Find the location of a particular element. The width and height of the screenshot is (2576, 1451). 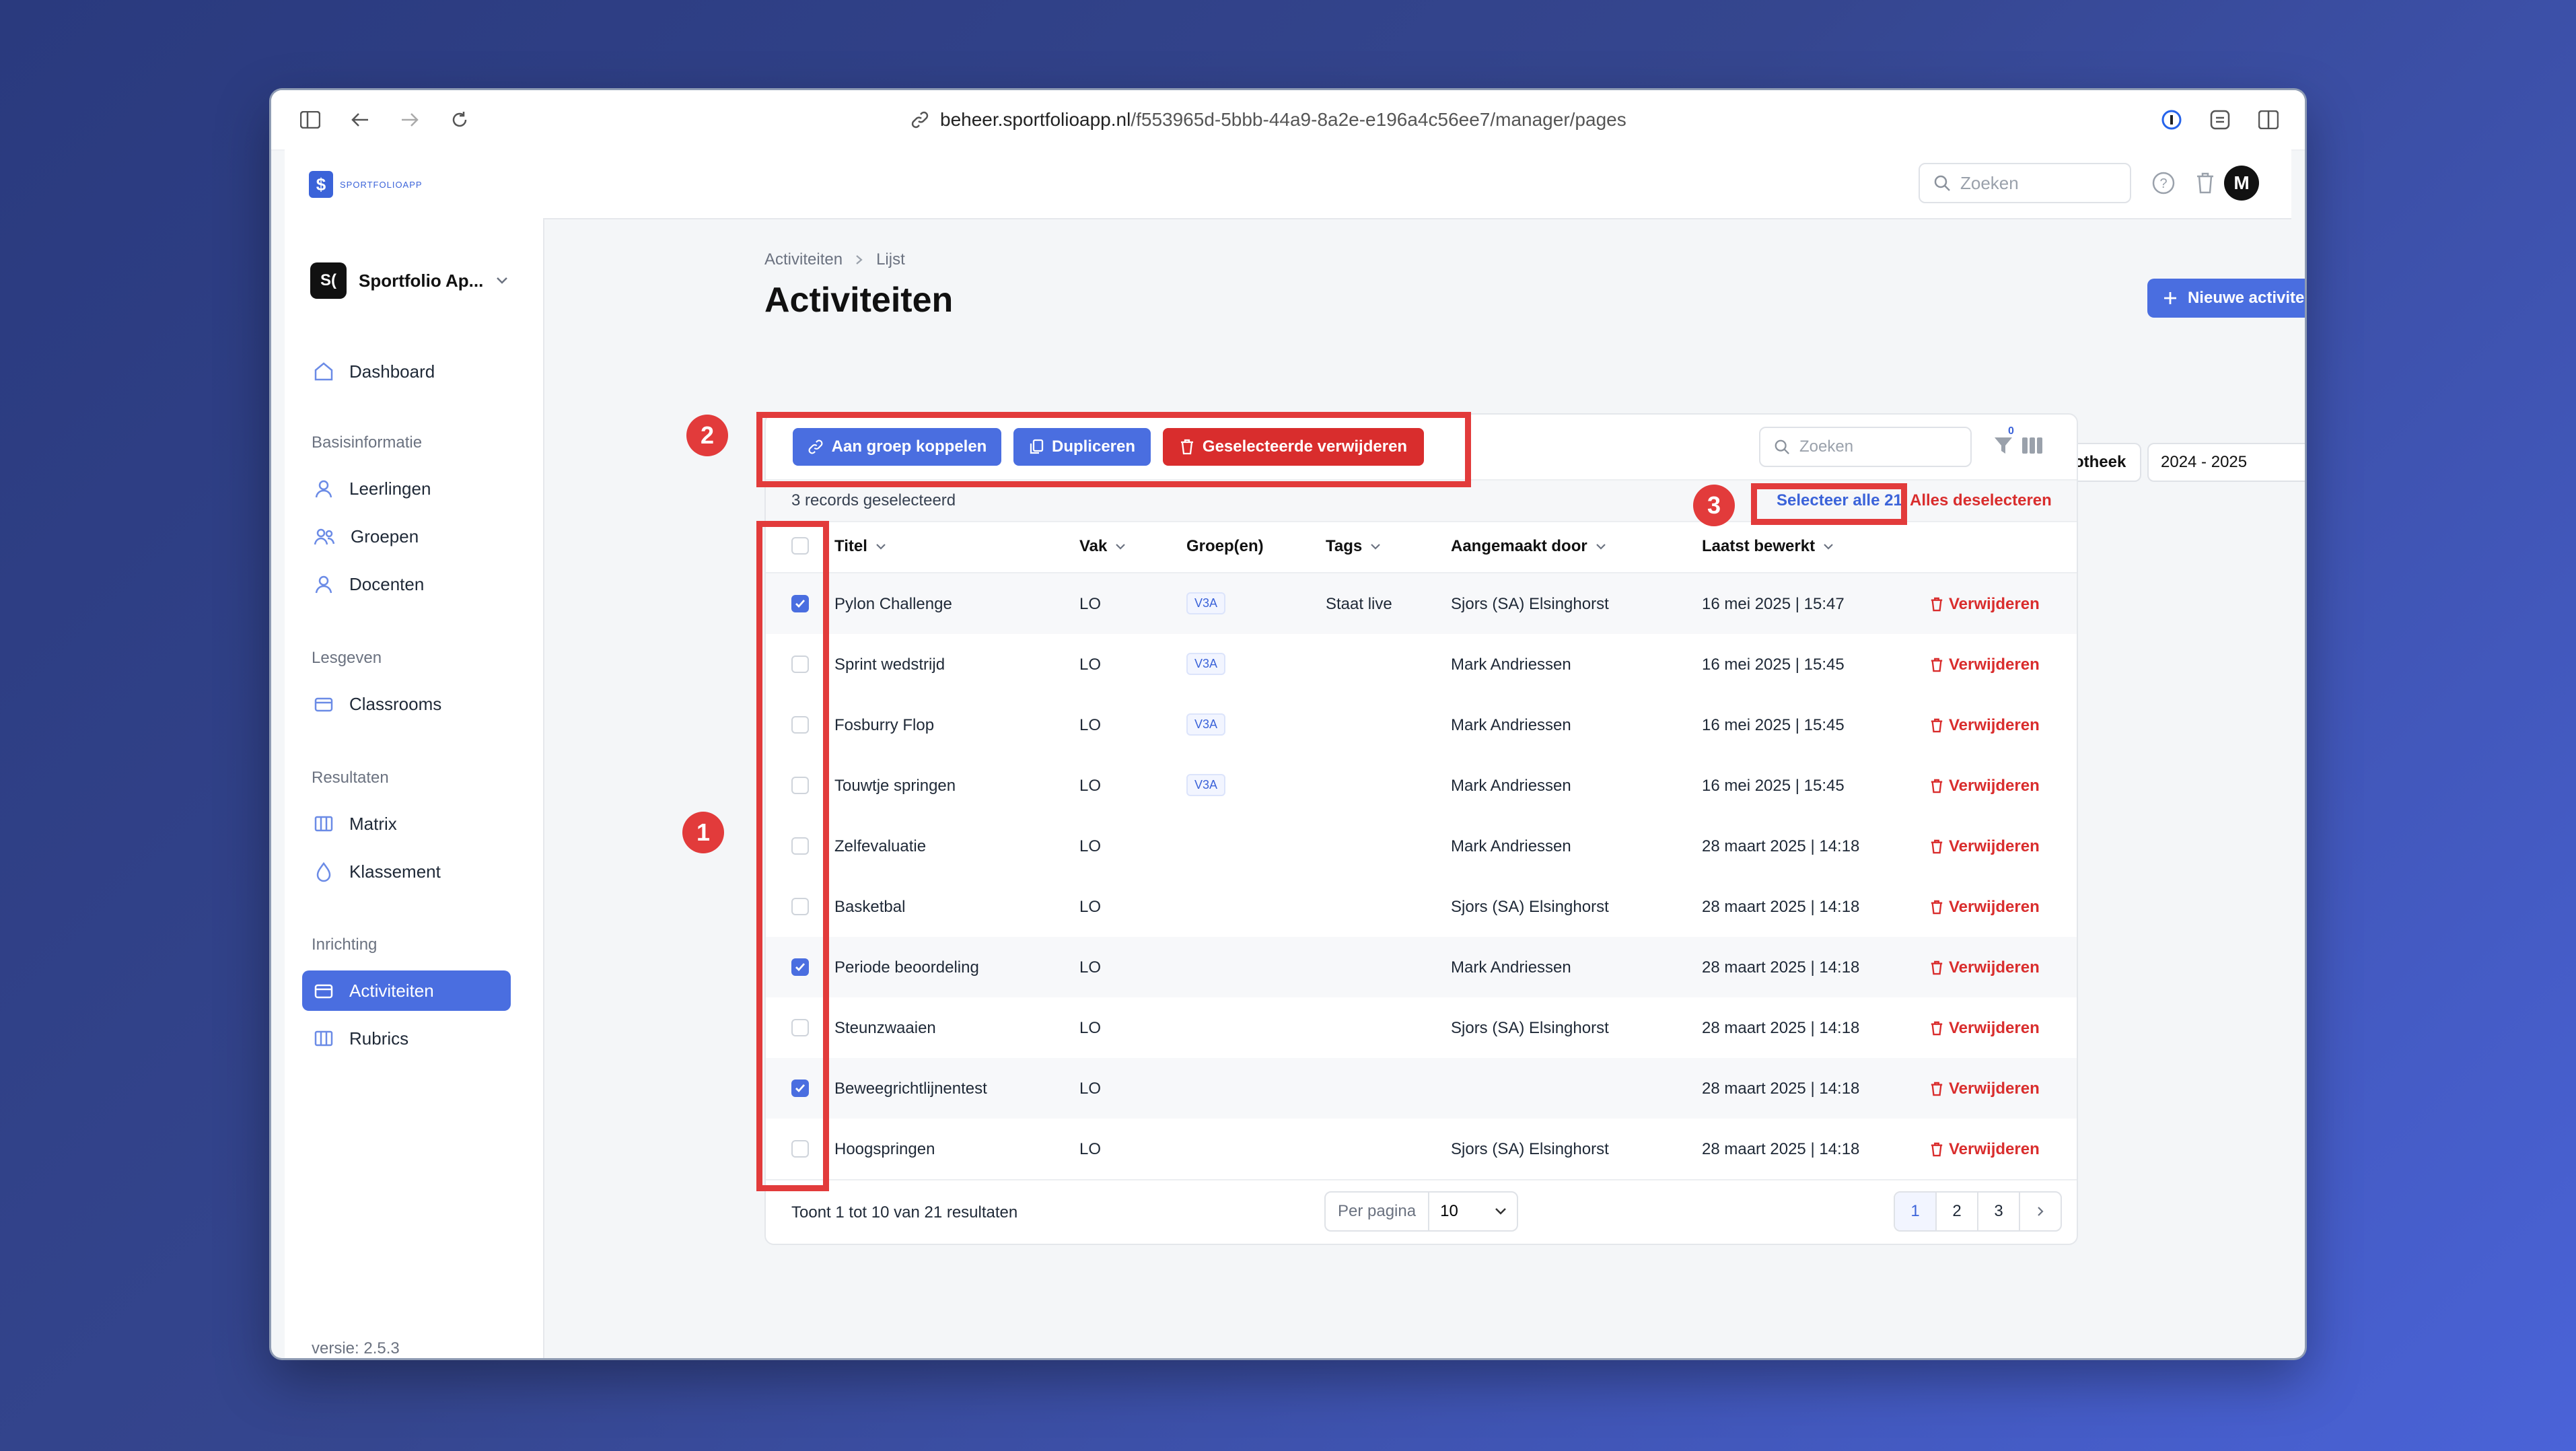

filter-icon is located at coordinates (2003, 445).